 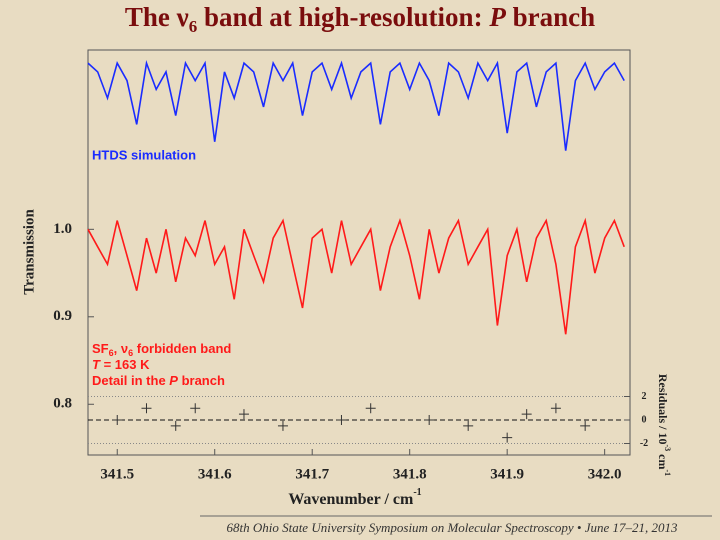 I want to click on y2-tick-label: -2, so click(x=644, y=443).